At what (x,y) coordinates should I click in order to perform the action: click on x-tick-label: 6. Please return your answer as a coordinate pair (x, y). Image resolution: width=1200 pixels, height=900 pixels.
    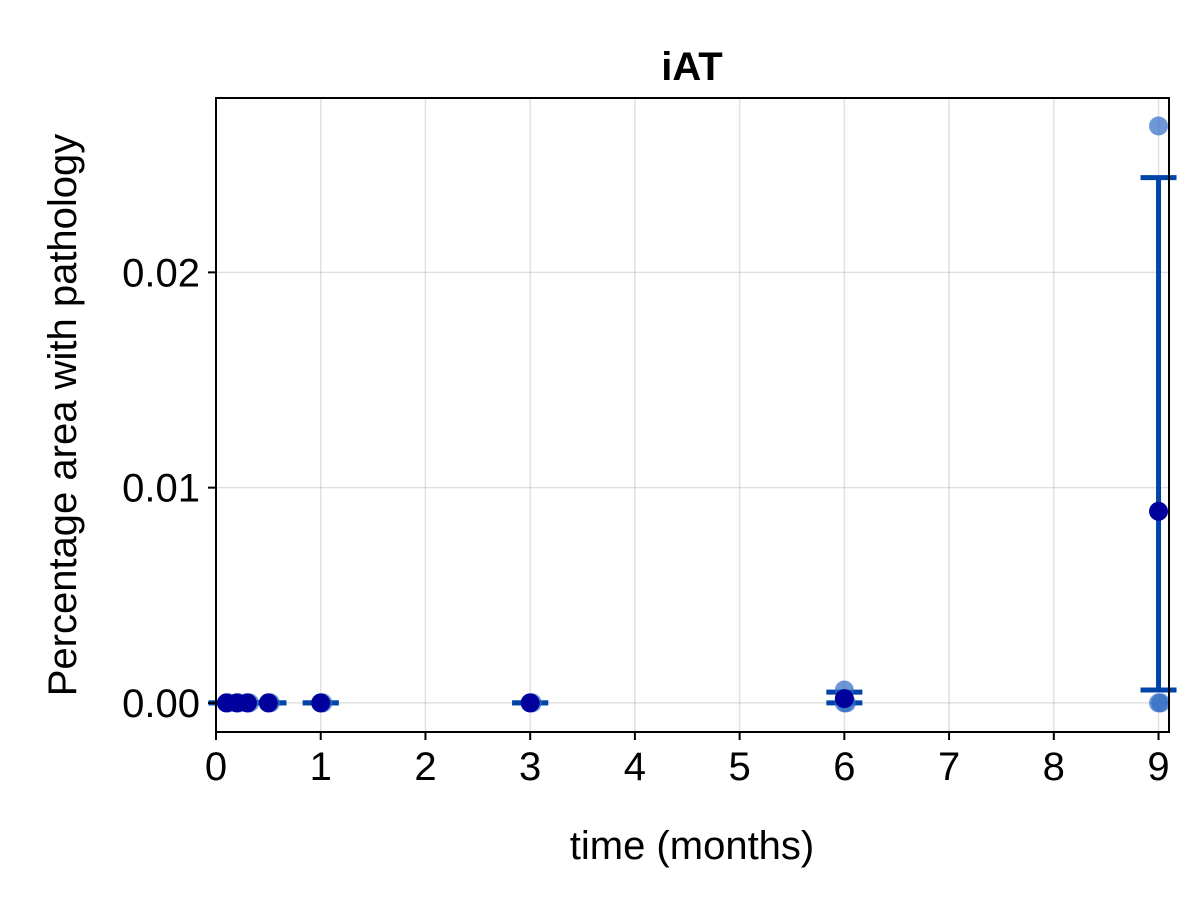
    Looking at the image, I should click on (844, 767).